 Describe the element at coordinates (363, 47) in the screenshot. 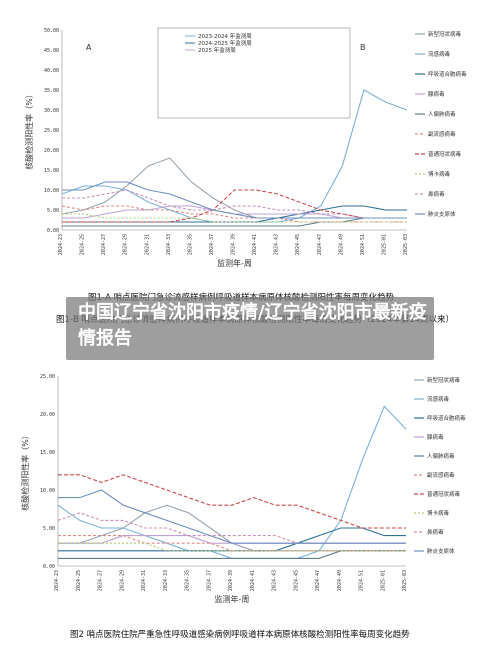

I see `panel-label-b: B` at that location.